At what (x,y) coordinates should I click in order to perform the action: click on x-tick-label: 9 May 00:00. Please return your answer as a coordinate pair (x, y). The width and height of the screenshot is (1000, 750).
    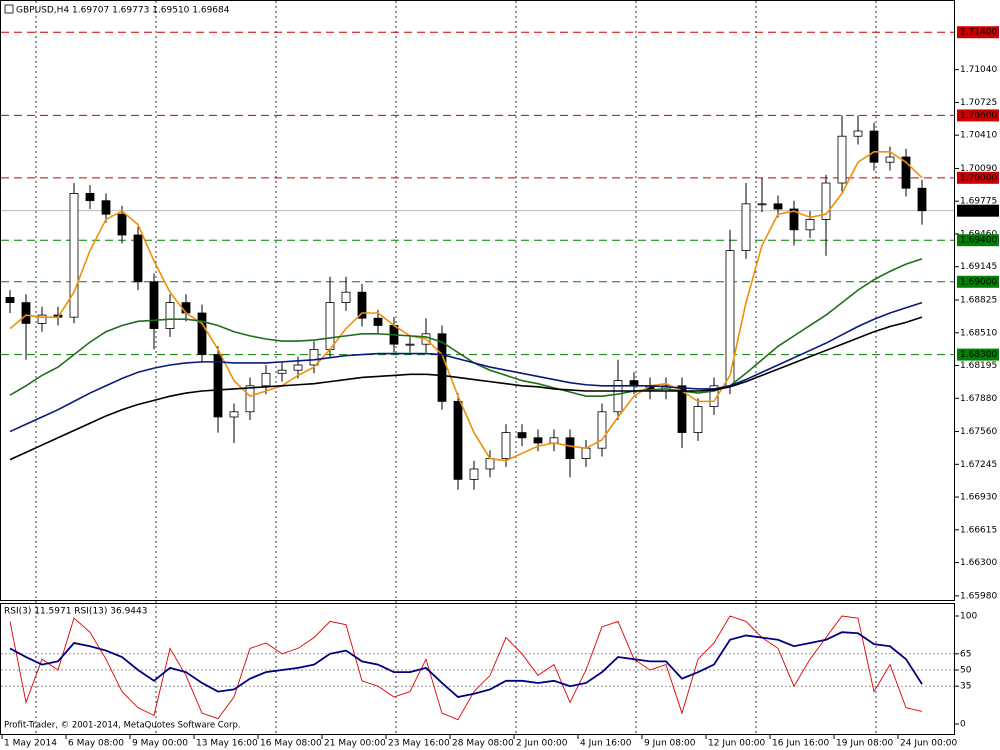
    Looking at the image, I should click on (160, 744).